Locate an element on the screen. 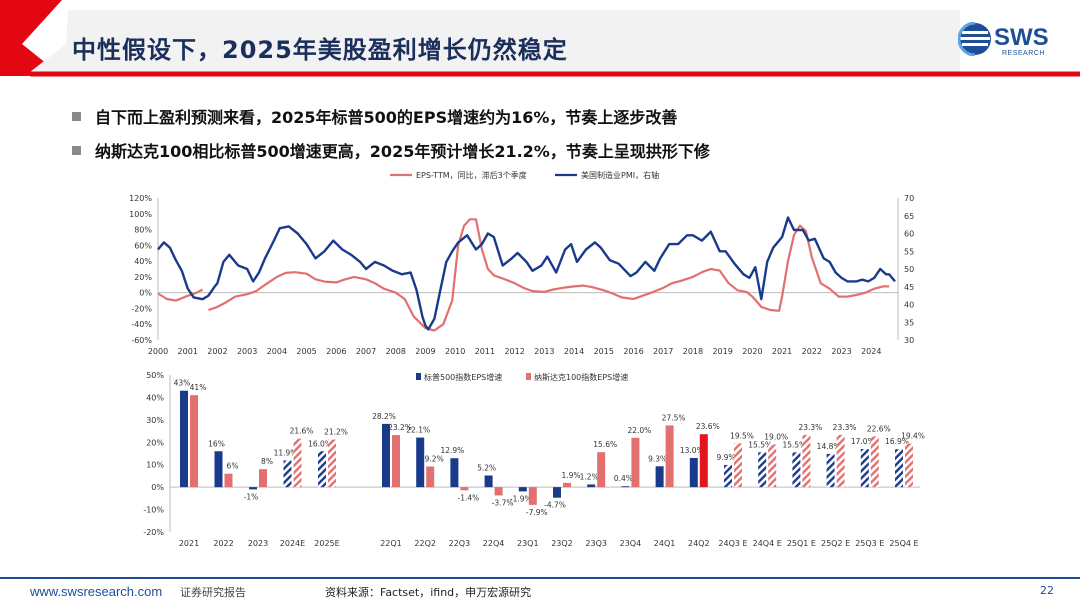 The height and width of the screenshot is (608, 1080). right-axis-tick-label: 55 is located at coordinates (909, 251).